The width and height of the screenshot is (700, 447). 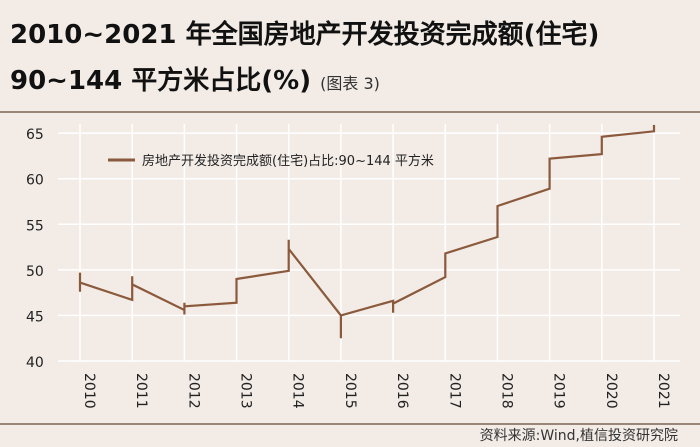 I want to click on x-tick-label: 2020, so click(x=611, y=391).